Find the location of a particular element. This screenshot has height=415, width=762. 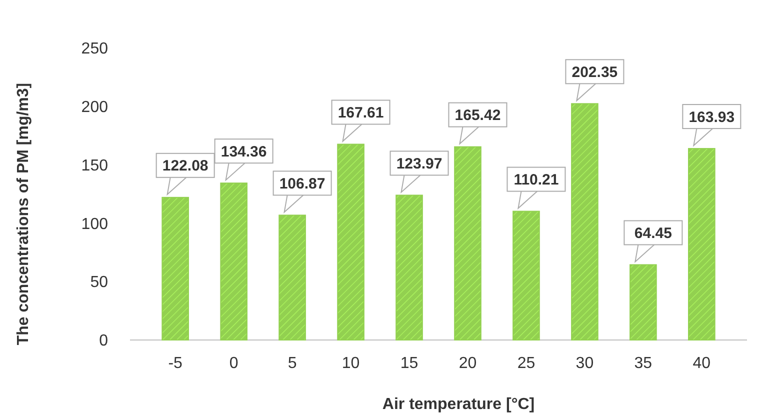

data-label: 202.35 is located at coordinates (595, 72).